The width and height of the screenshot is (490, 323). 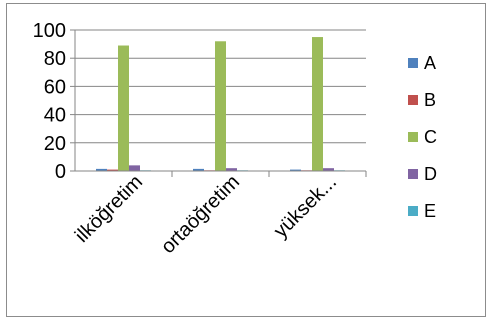 What do you see at coordinates (55, 116) in the screenshot?
I see `y-tick-label: 40` at bounding box center [55, 116].